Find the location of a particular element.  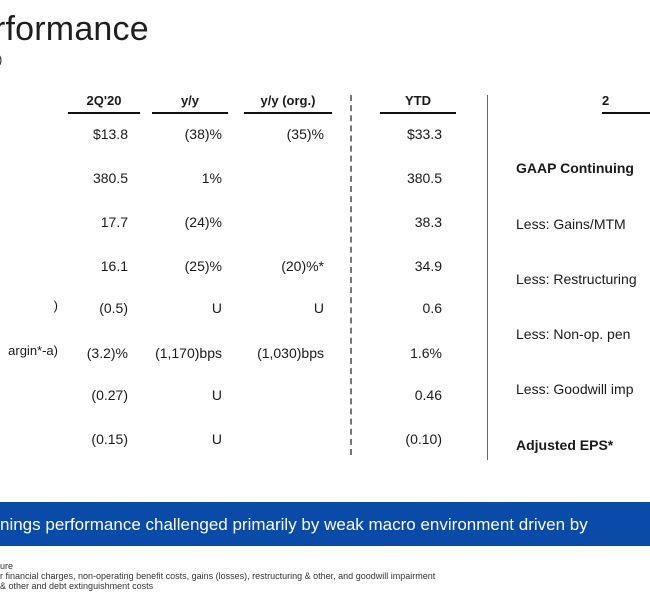

cell-yy-org-row-5: U is located at coordinates (318, 308).